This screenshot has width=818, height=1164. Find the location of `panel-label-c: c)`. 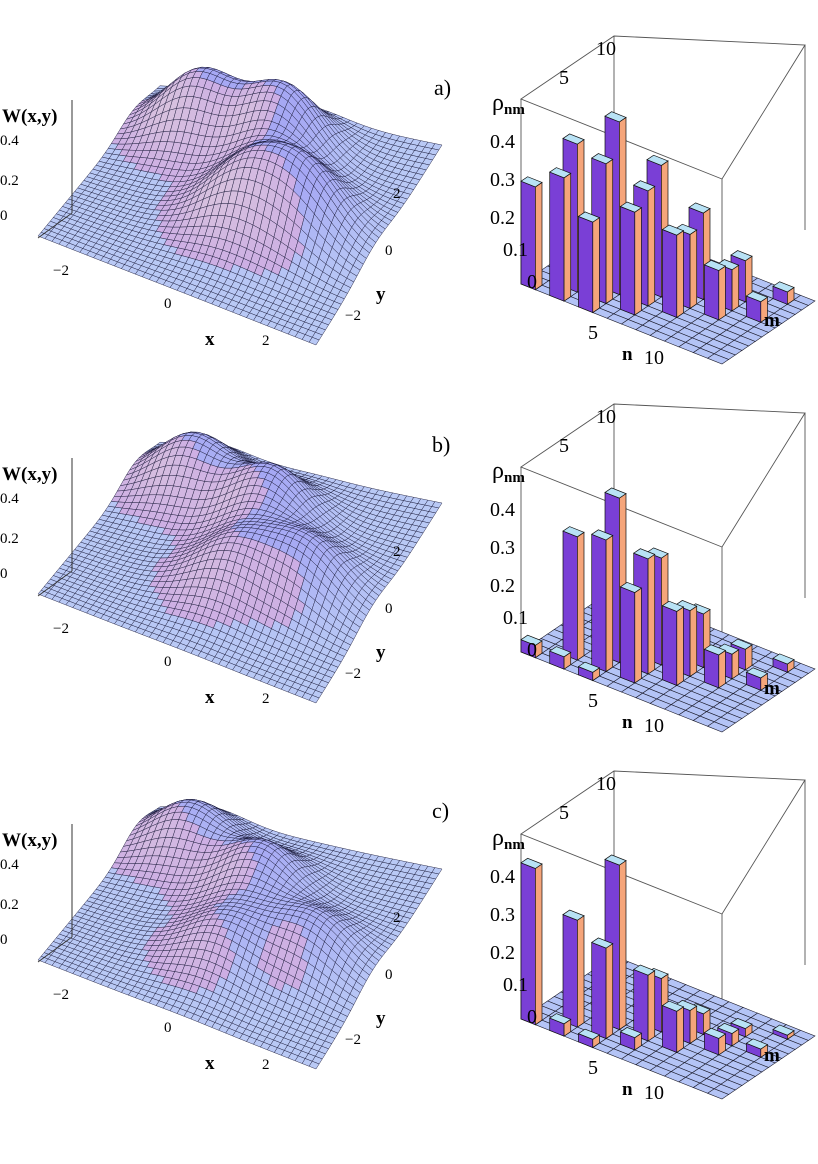

panel-label-c: c) is located at coordinates (440, 810).